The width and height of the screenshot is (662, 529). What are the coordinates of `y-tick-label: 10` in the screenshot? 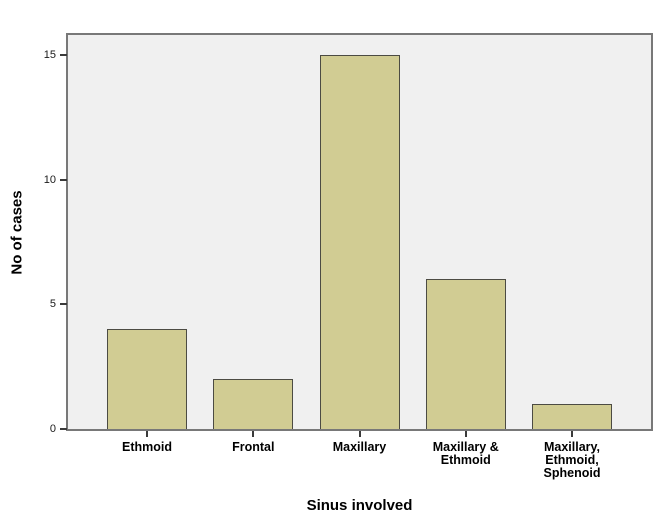 It's located at (49, 179).